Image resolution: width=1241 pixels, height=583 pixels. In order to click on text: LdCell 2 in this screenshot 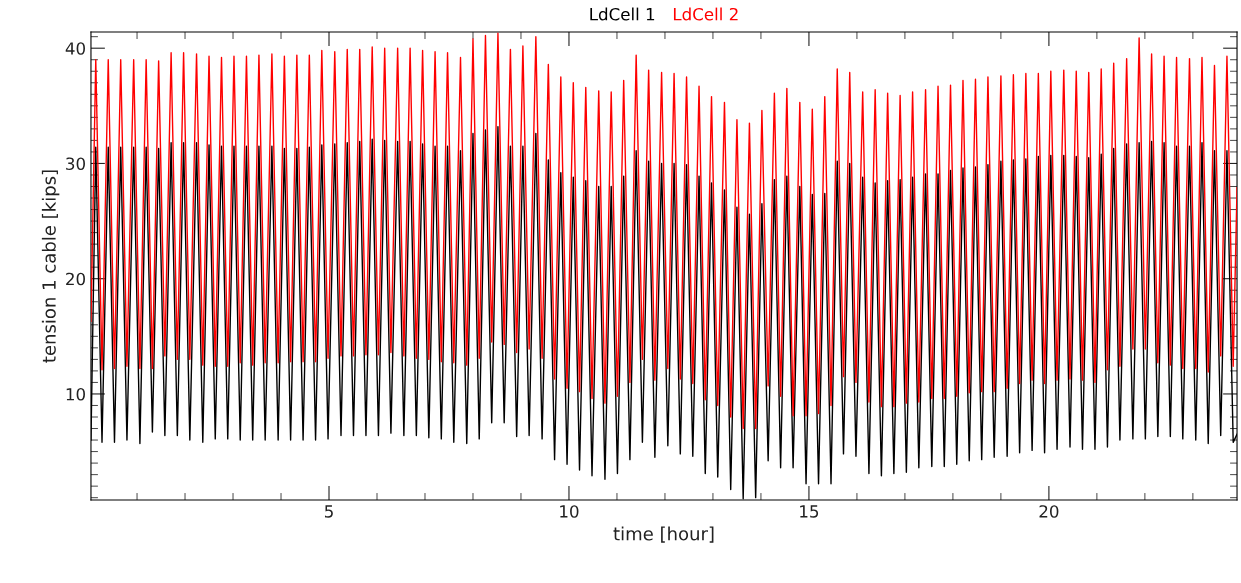, I will do `click(705, 14)`.